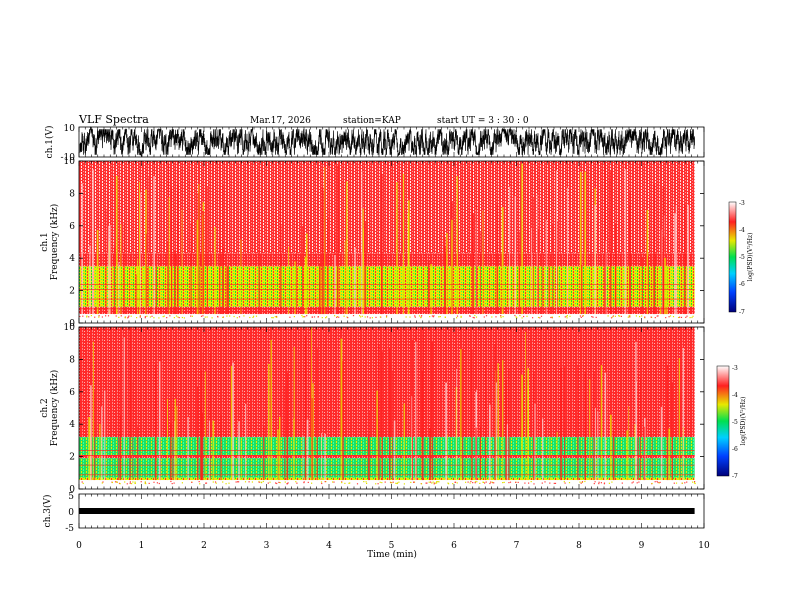 This screenshot has height=612, width=792. What do you see at coordinates (267, 546) in the screenshot?
I see `x-tick-label: 3` at bounding box center [267, 546].